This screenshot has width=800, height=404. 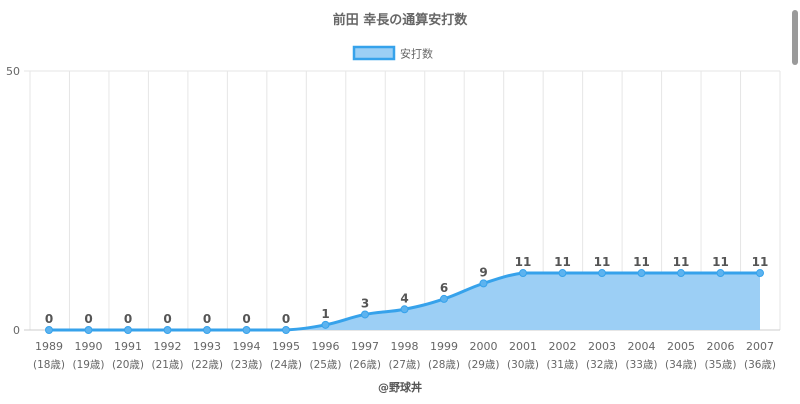 What do you see at coordinates (128, 346) in the screenshot?
I see `x-tick-label: 1991` at bounding box center [128, 346].